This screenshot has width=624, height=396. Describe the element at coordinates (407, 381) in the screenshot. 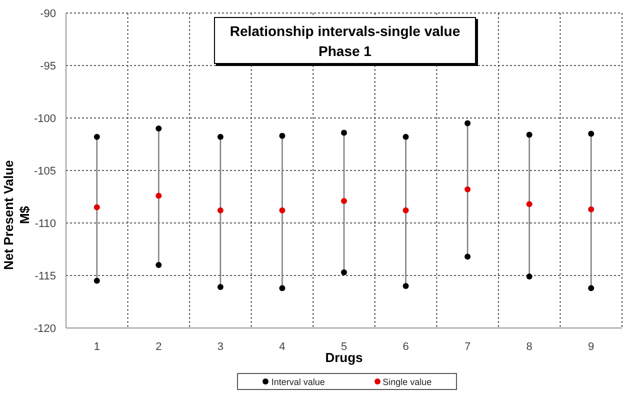

I see `legend-label: Single value` at that location.